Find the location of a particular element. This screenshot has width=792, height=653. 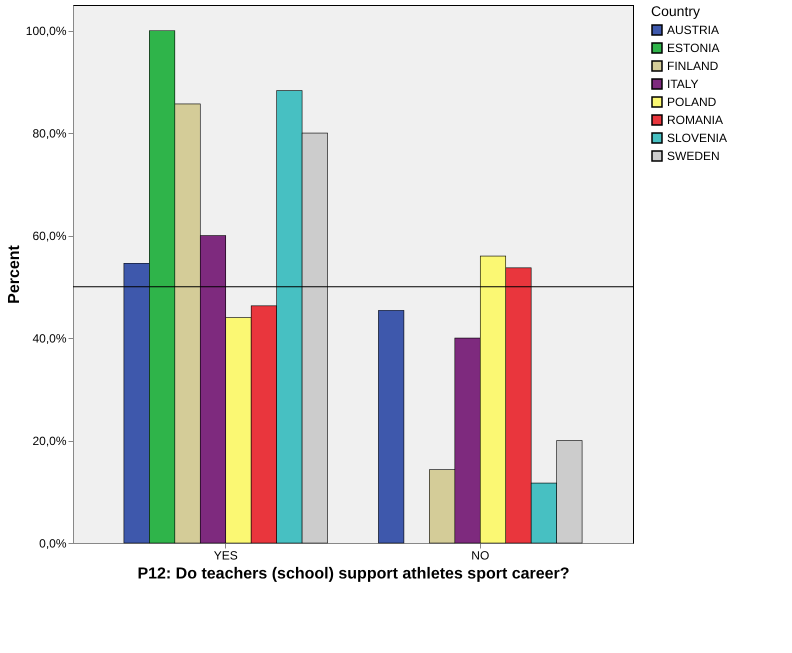

legend-label: FINLAND is located at coordinates (693, 66).